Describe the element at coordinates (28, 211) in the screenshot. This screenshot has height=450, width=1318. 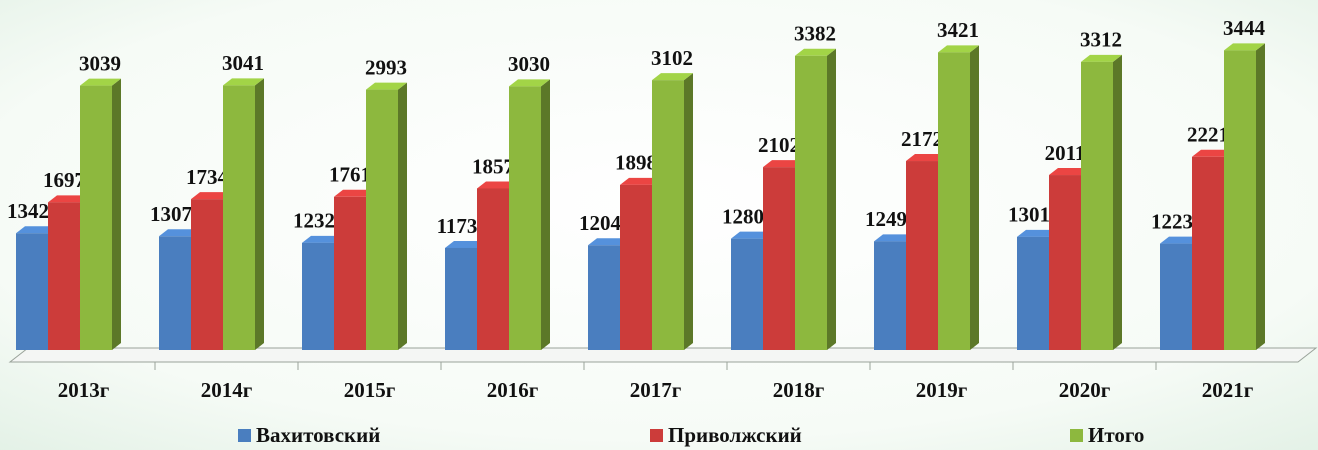
I see `data-label: 1342` at that location.